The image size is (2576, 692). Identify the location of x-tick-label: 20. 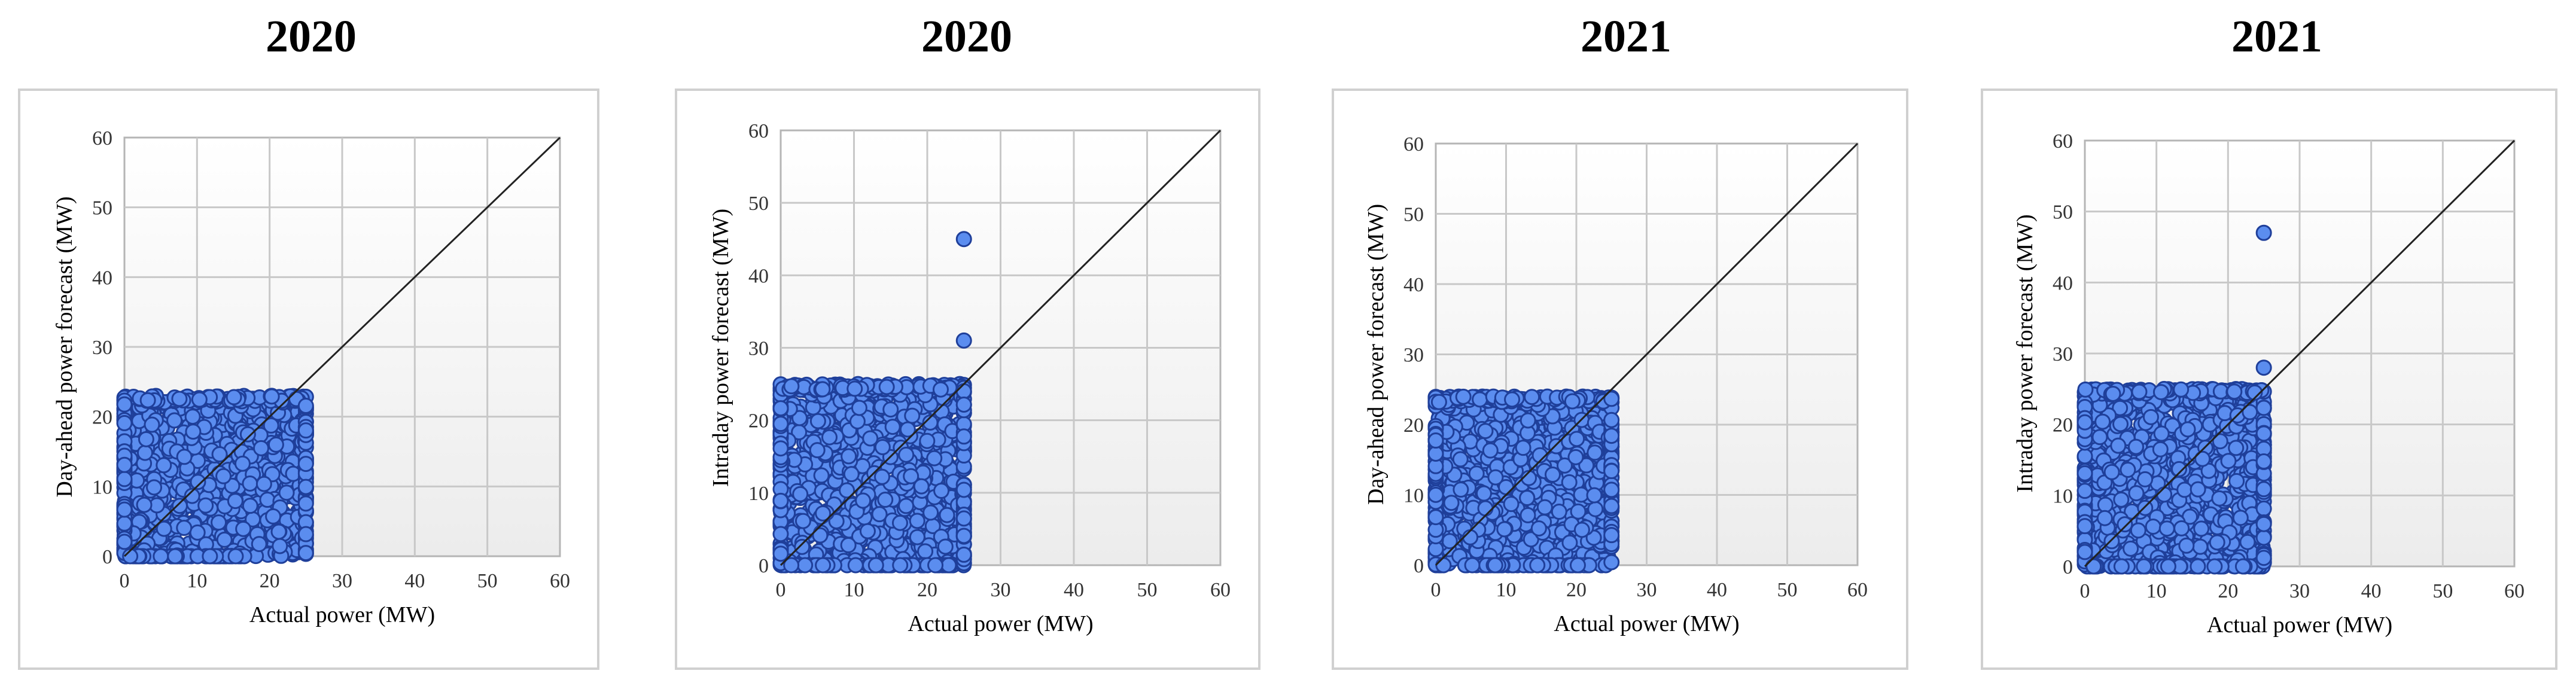
(927, 590).